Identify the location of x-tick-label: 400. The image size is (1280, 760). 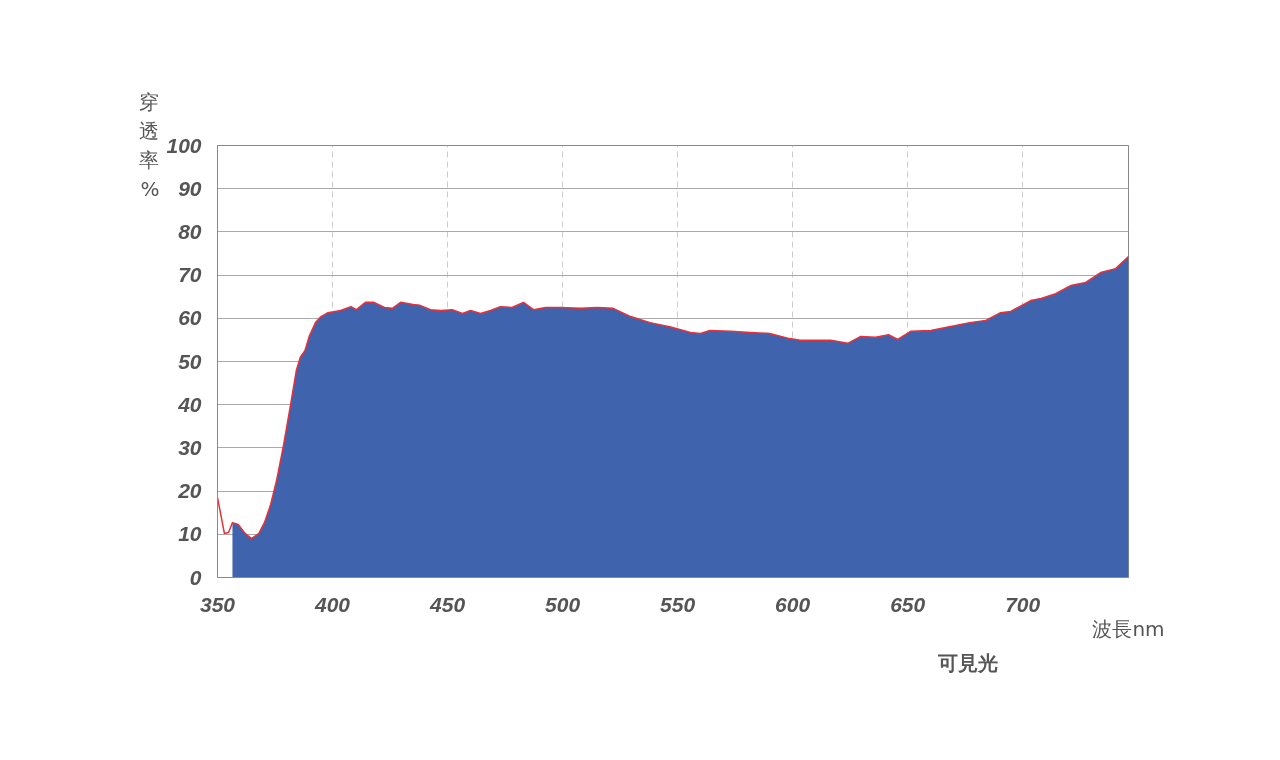
(332, 604).